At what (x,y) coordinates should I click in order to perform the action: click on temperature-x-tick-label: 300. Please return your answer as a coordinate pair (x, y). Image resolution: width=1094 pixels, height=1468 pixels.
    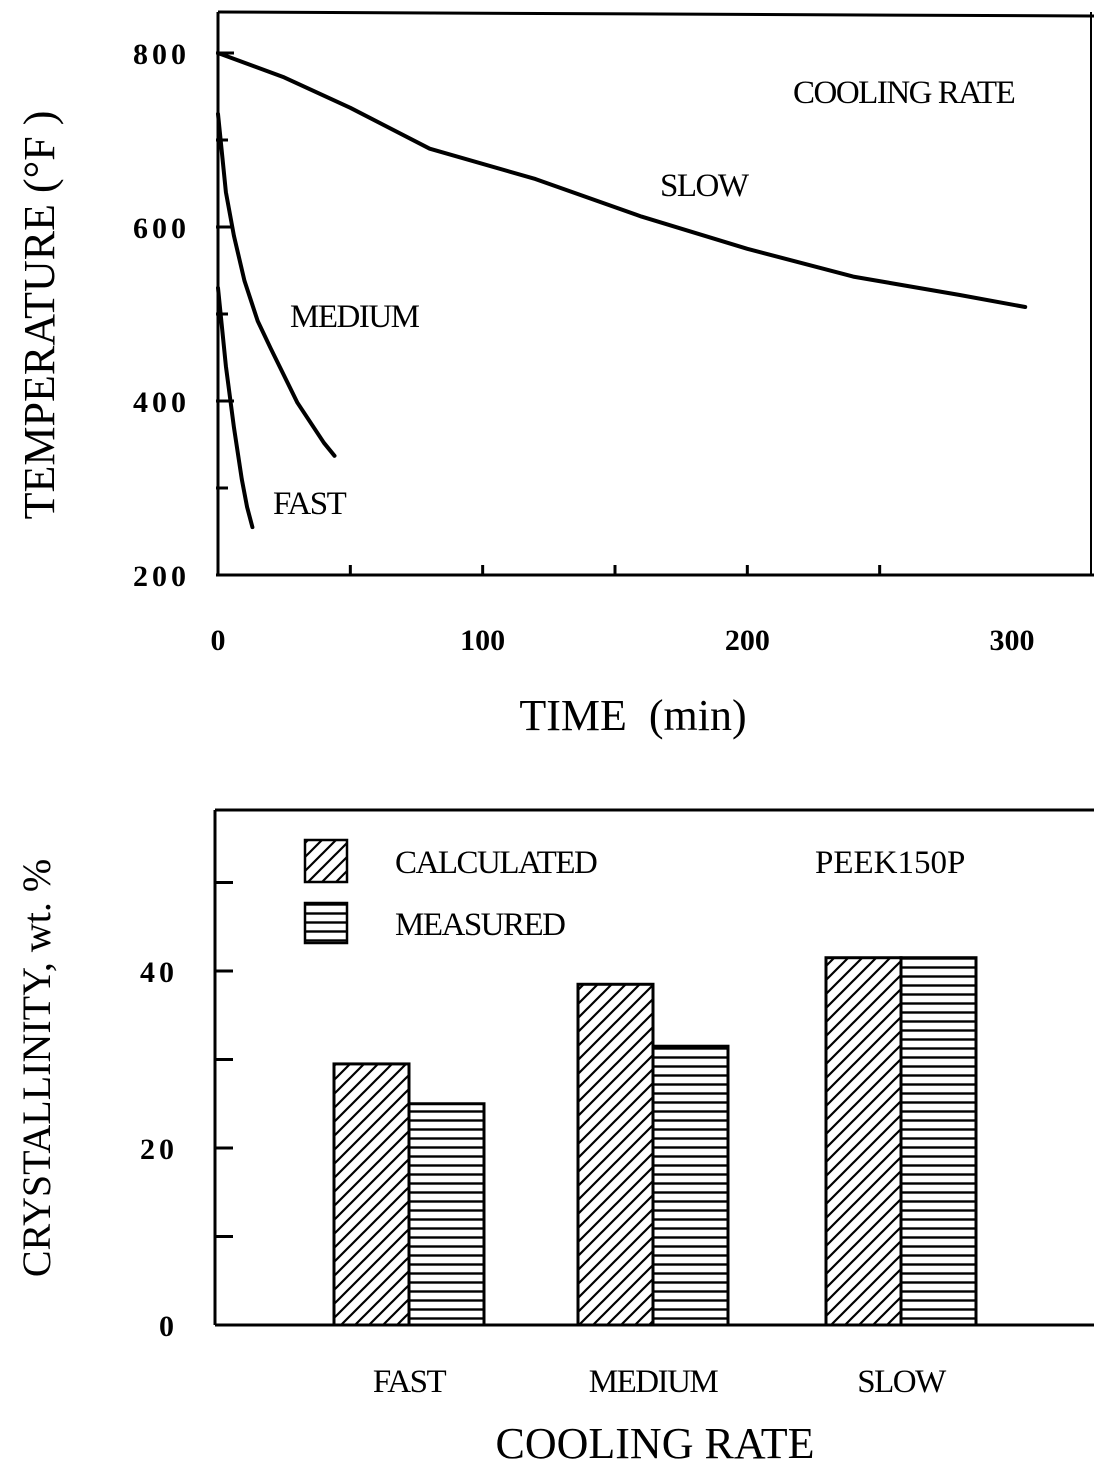
    Looking at the image, I should click on (1012, 640).